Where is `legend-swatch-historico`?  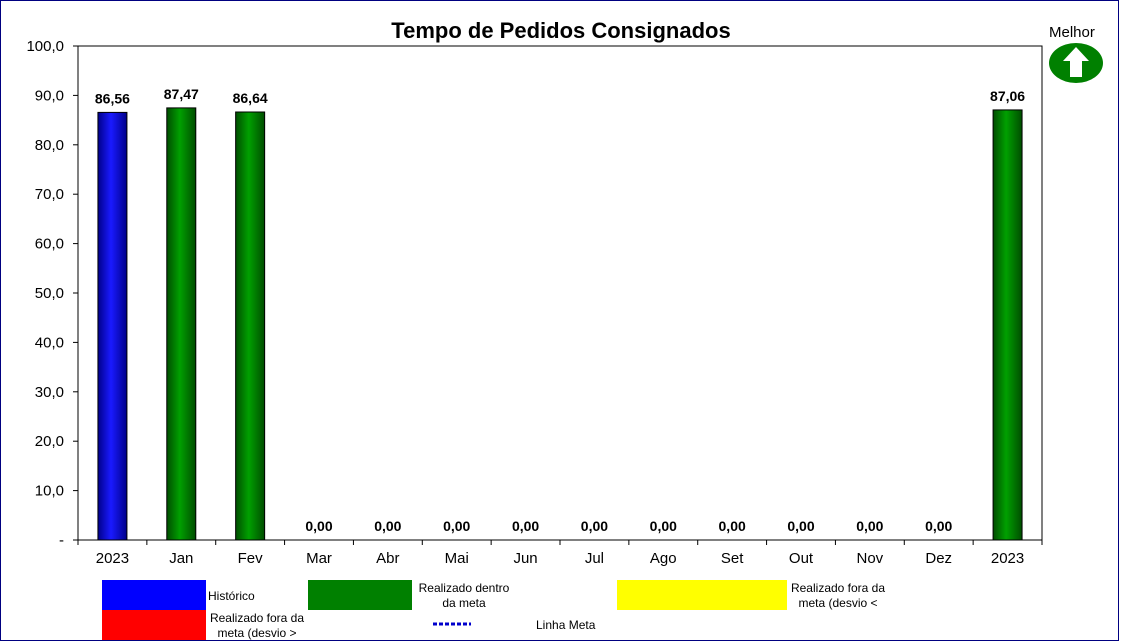 legend-swatch-historico is located at coordinates (154, 595).